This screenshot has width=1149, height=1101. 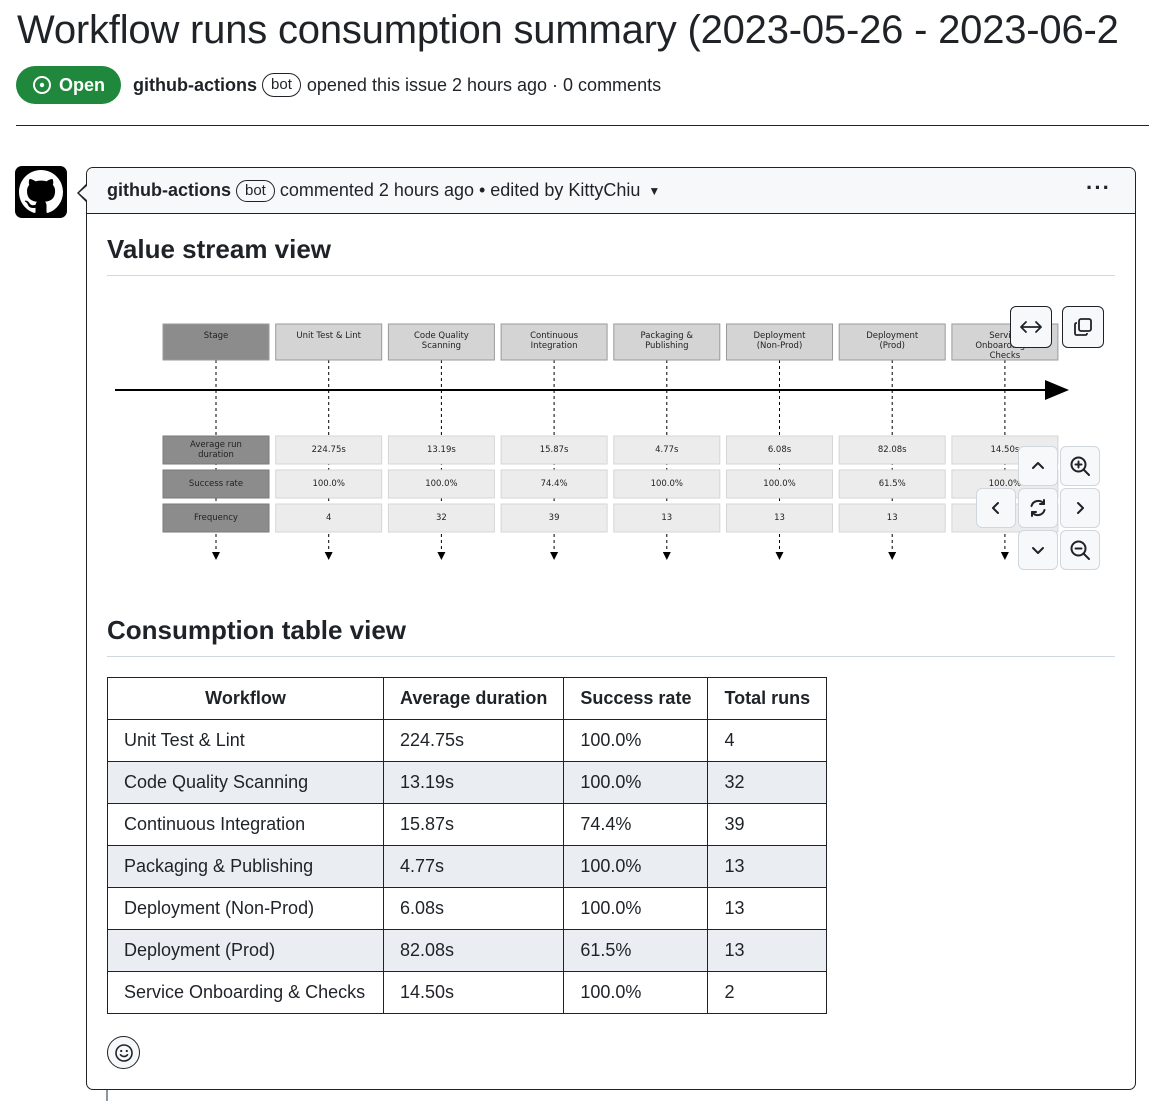 What do you see at coordinates (281, 85) in the screenshot?
I see `bot-label: bot` at bounding box center [281, 85].